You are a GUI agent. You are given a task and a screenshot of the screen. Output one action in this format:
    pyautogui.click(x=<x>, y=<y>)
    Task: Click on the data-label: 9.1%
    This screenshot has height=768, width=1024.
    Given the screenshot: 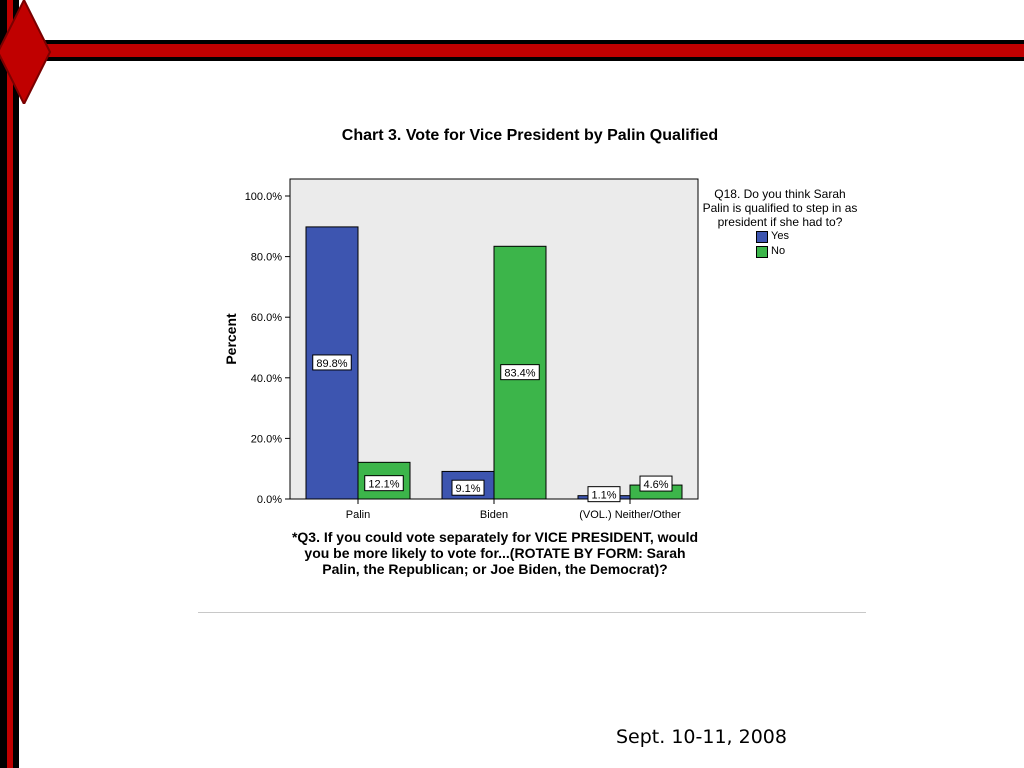 What is the action you would take?
    pyautogui.click(x=467, y=489)
    